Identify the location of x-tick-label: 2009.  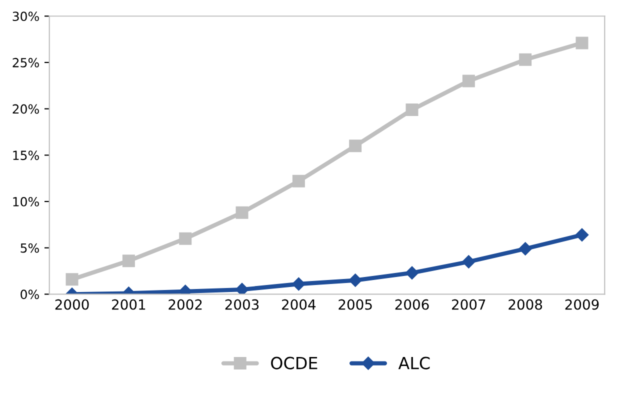
(582, 304).